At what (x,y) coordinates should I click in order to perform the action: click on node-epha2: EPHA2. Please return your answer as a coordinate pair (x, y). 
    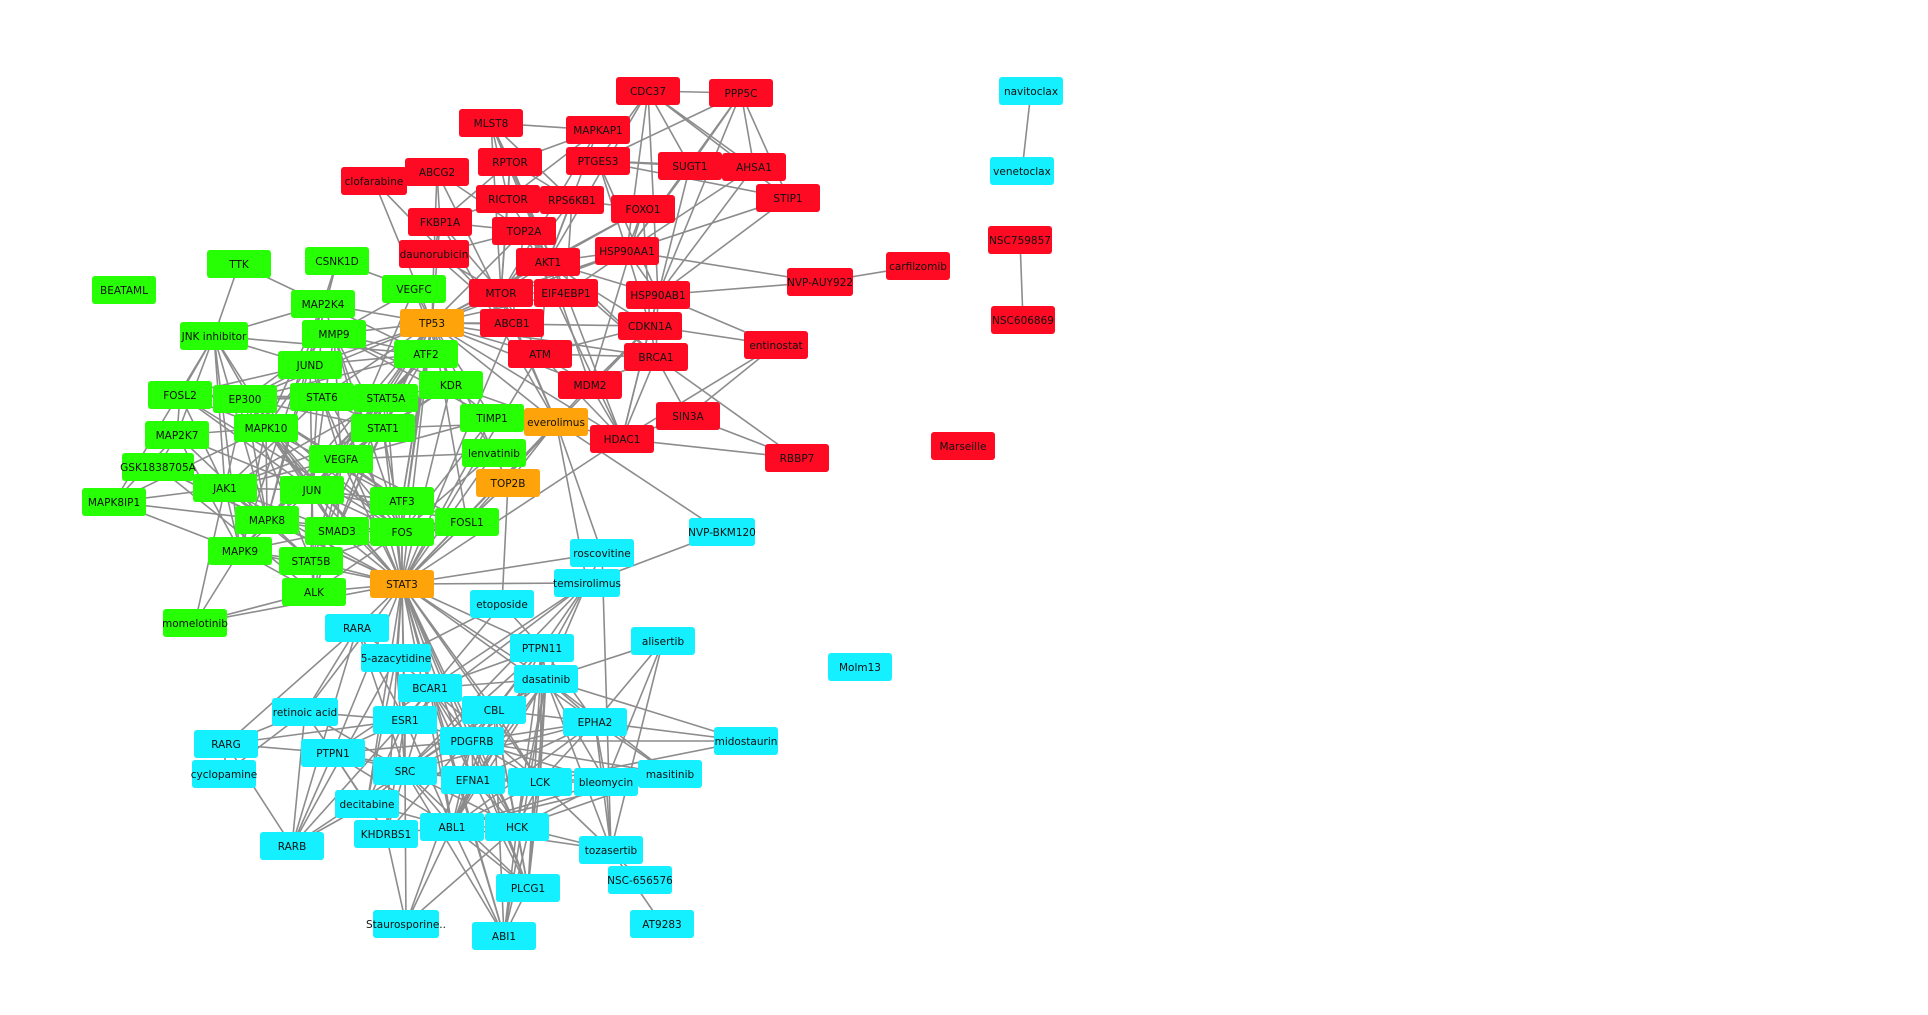
    Looking at the image, I should click on (595, 722).